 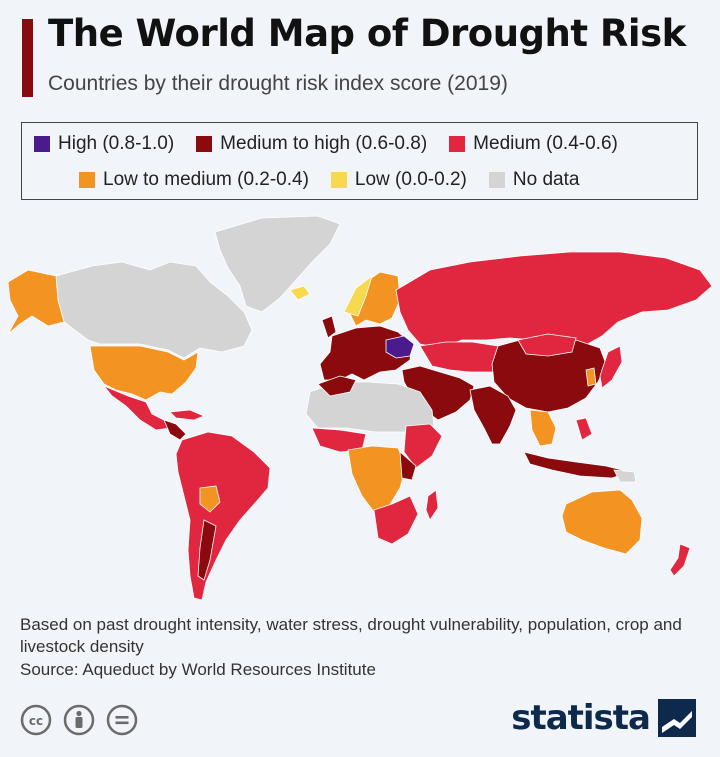 What do you see at coordinates (602, 522) in the screenshot?
I see `australia` at bounding box center [602, 522].